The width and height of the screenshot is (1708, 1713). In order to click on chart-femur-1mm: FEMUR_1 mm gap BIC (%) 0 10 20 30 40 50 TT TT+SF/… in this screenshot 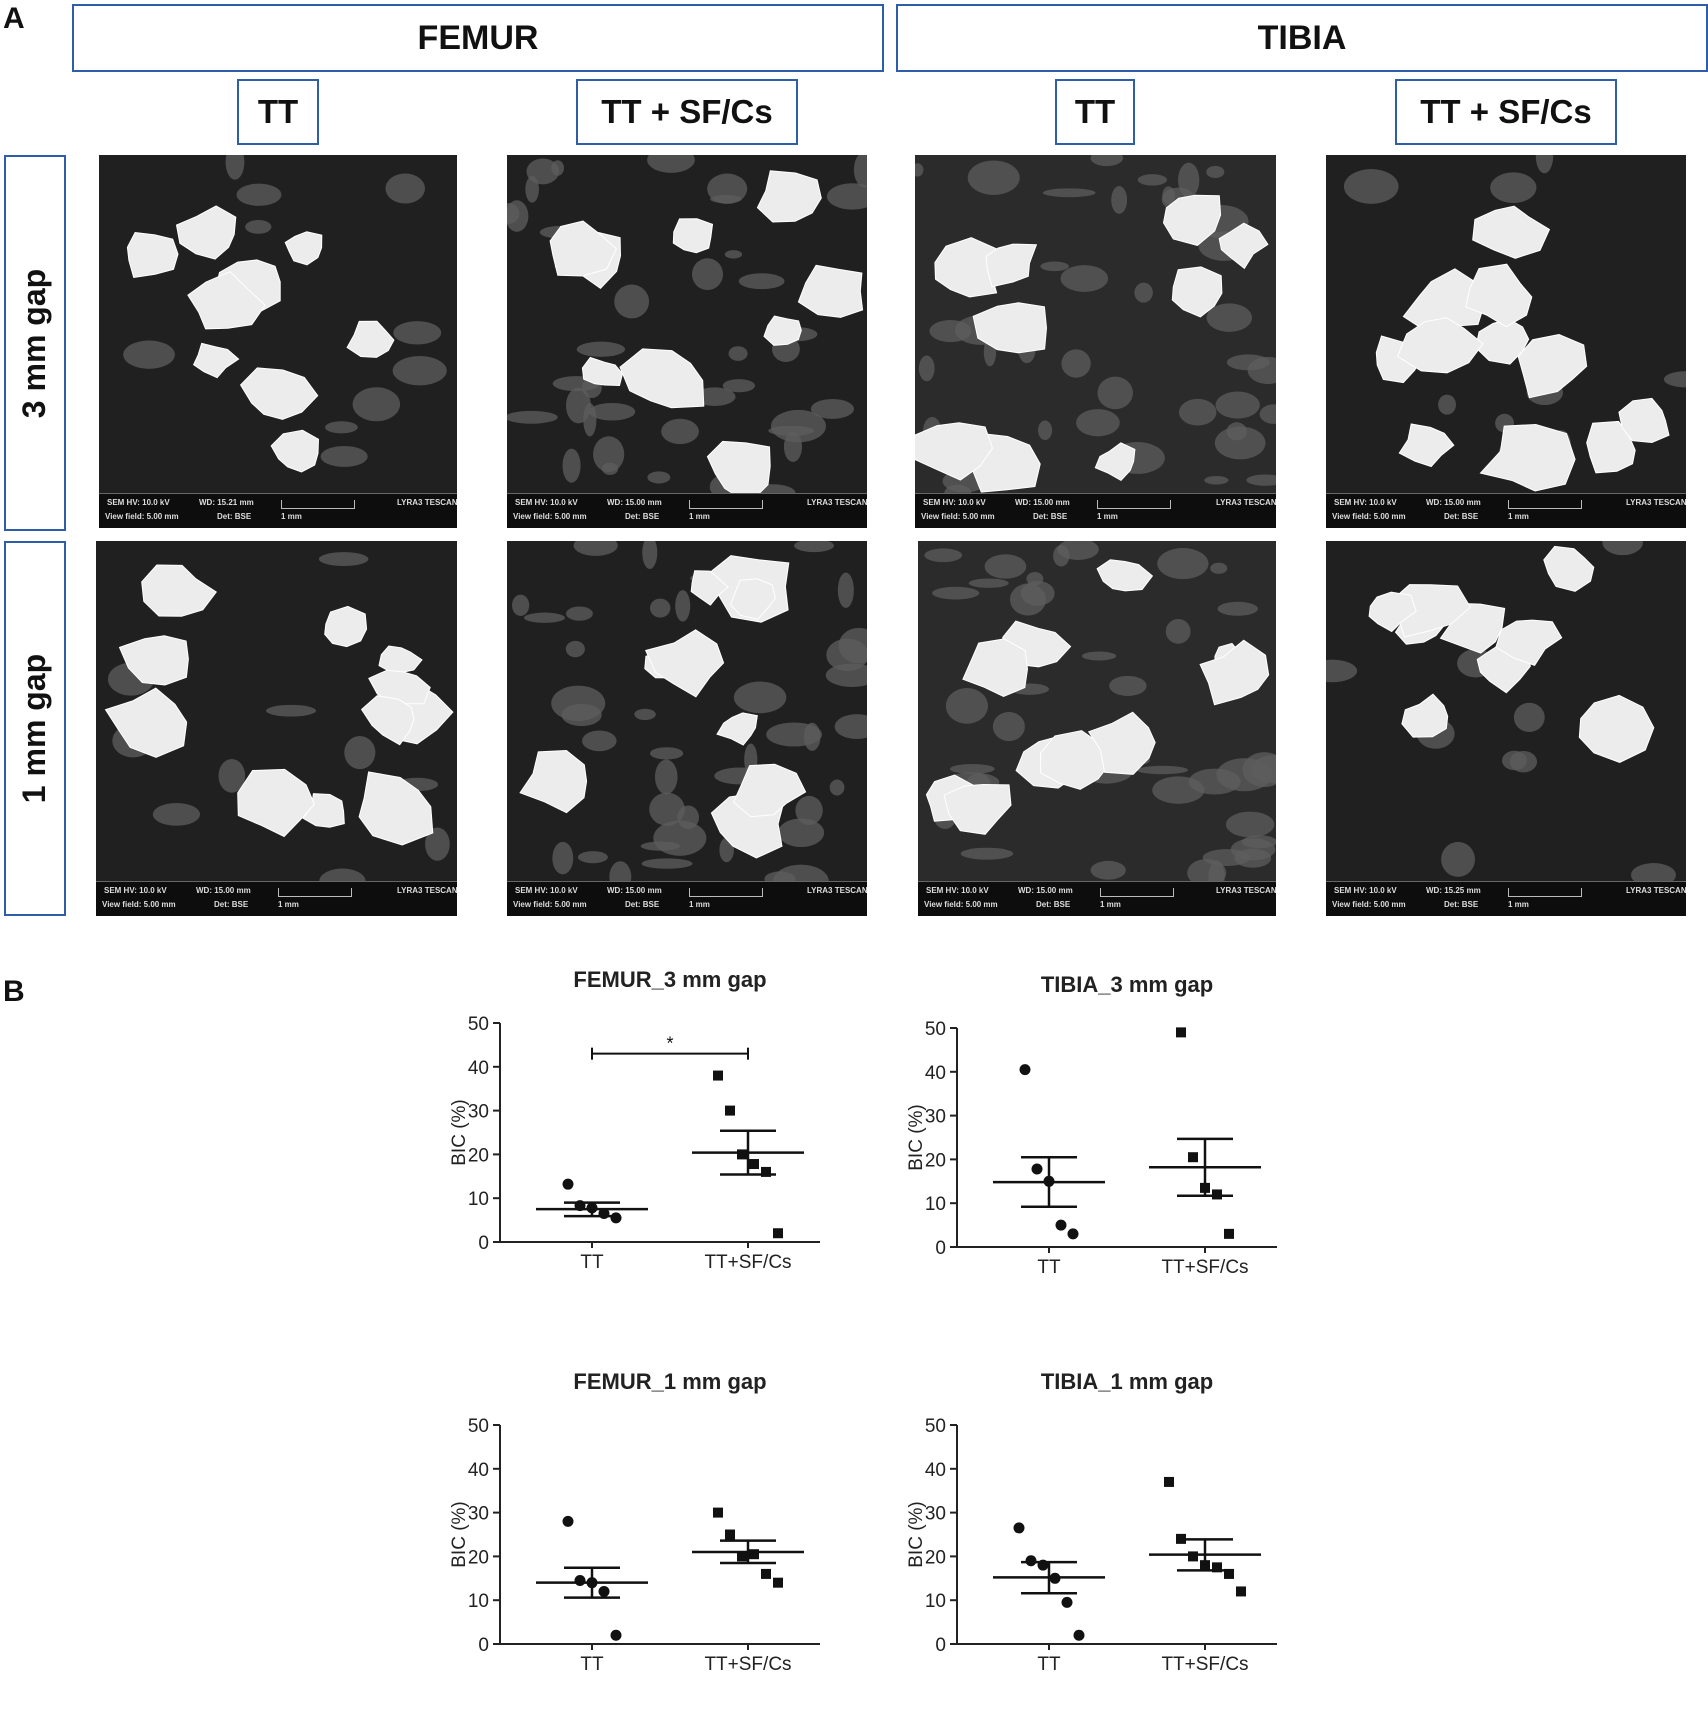, I will do `click(650, 1522)`.